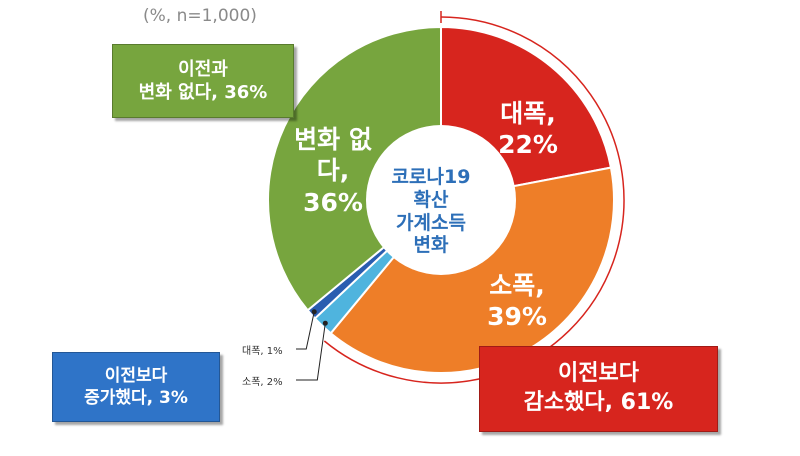 This screenshot has height=456, width=800. I want to click on callout-no-change-line2: 변화 없다, 36%, so click(203, 92).